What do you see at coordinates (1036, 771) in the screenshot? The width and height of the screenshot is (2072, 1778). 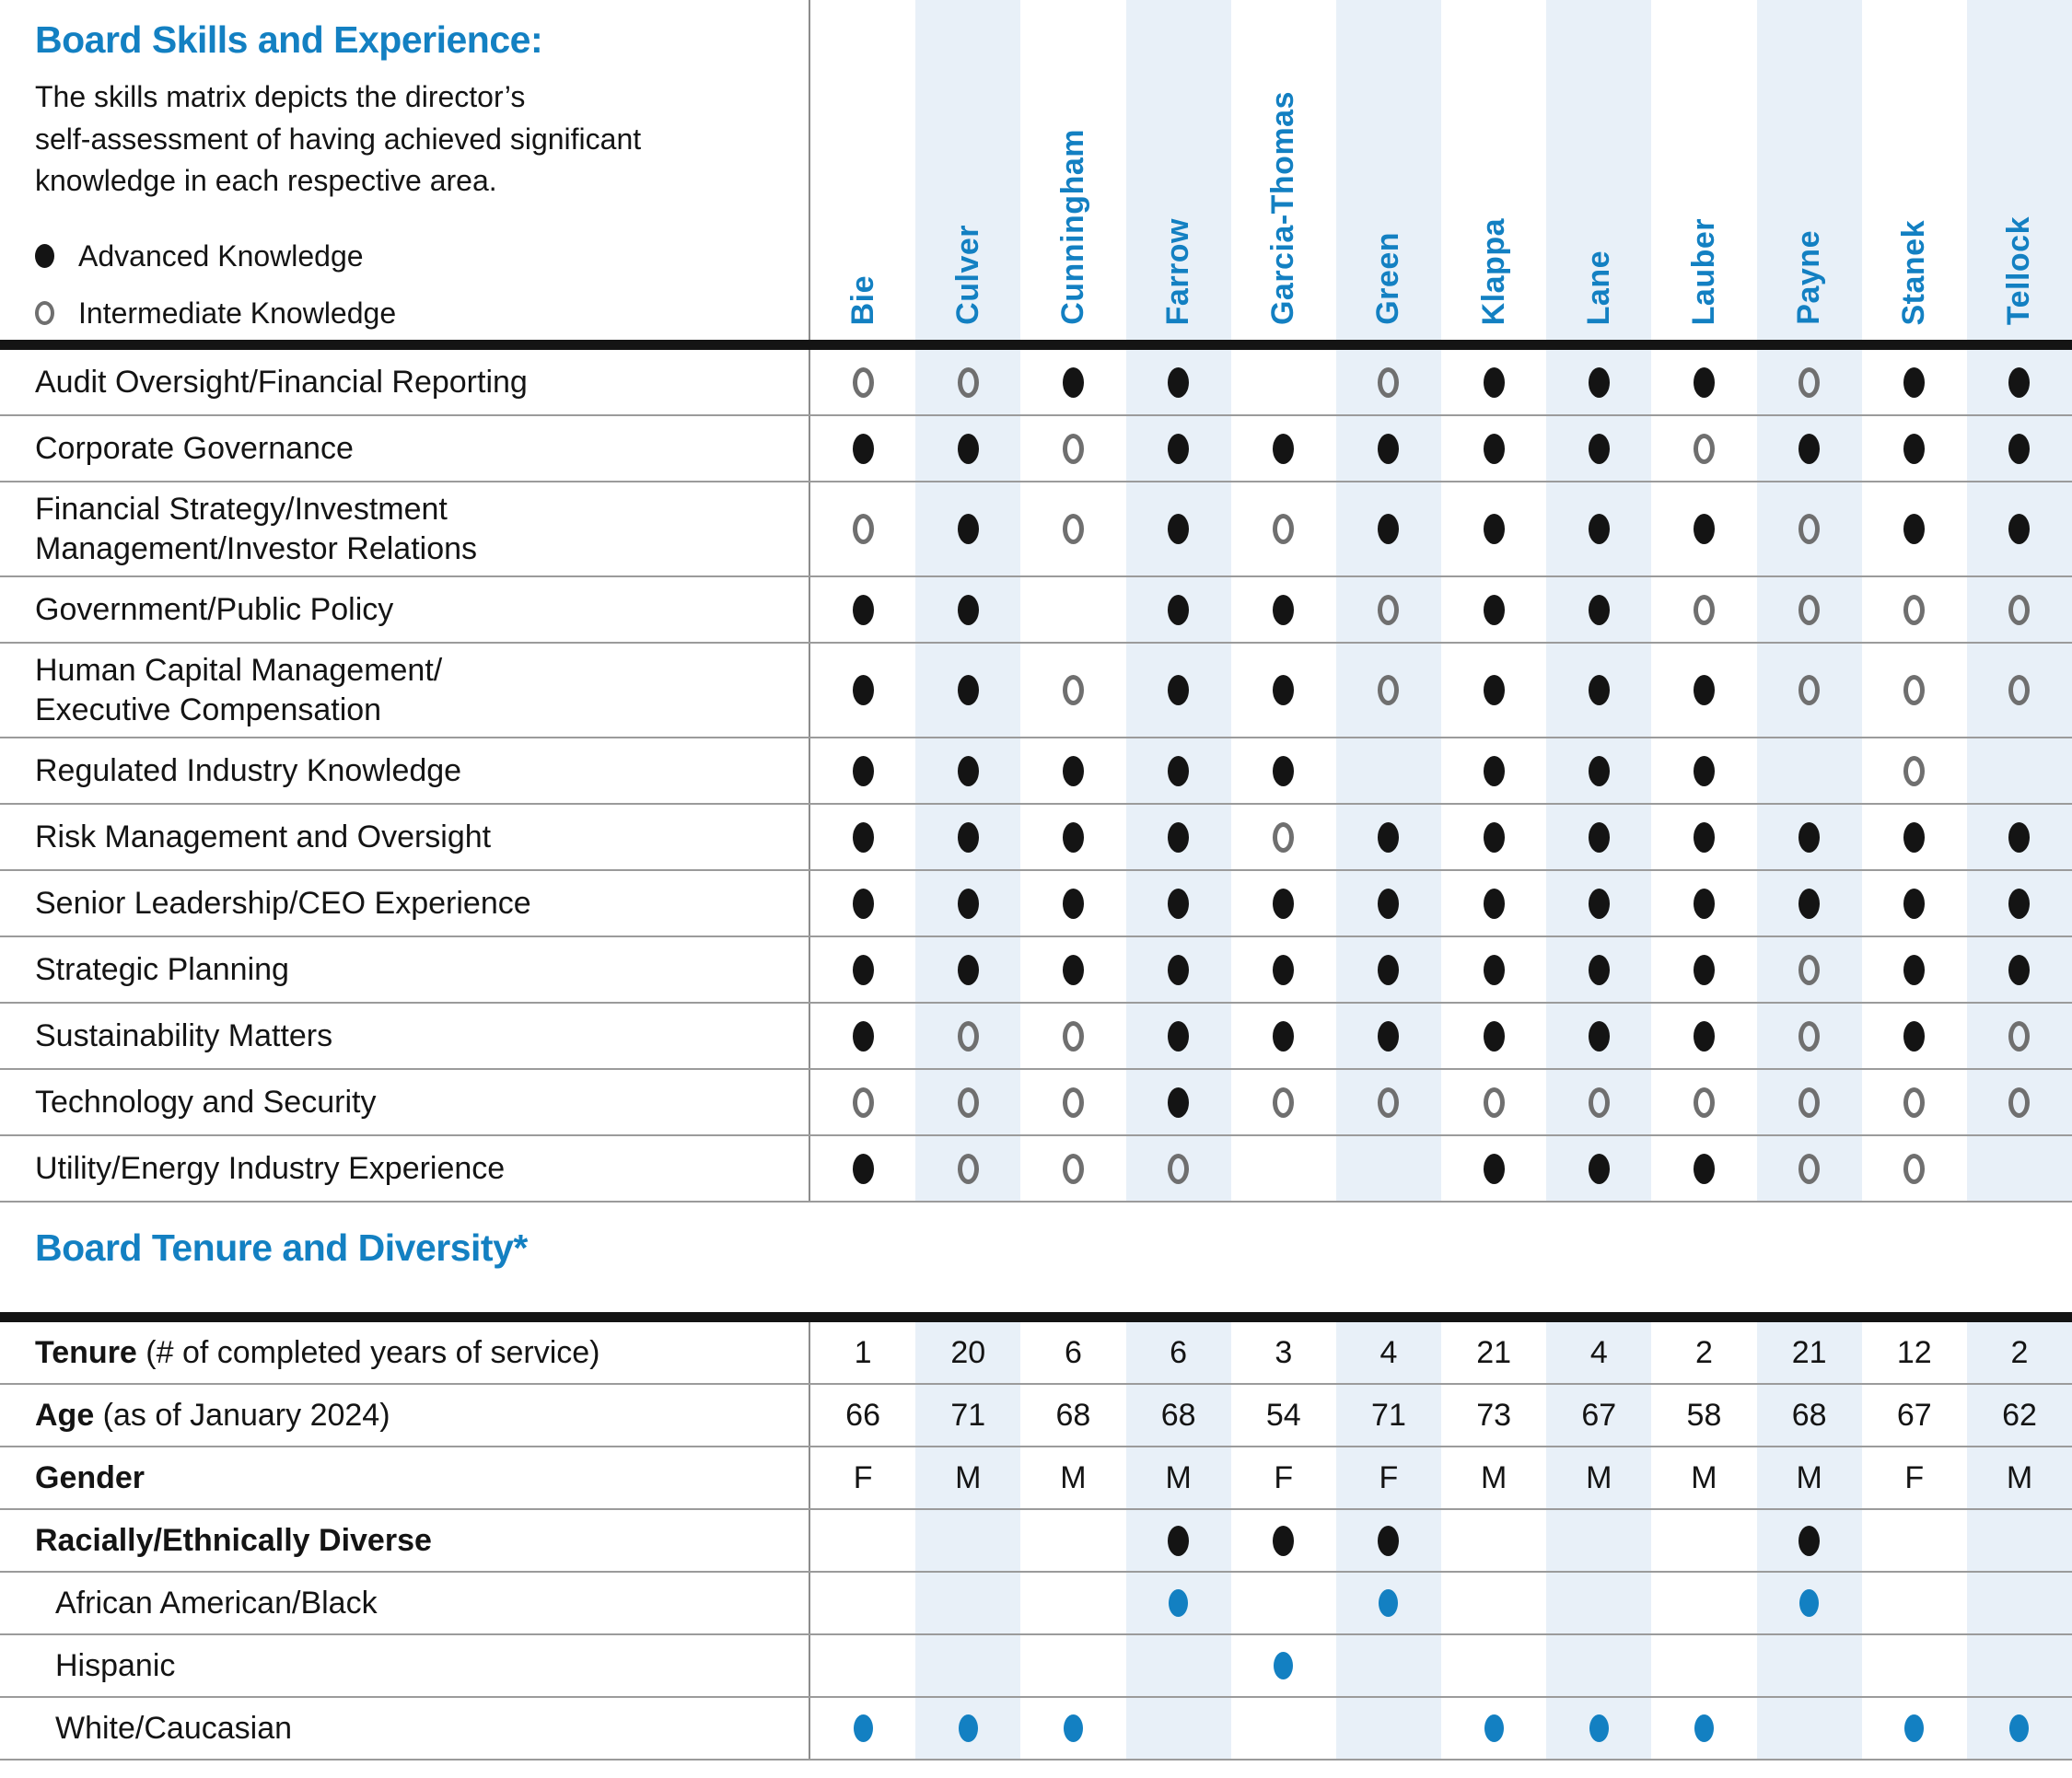 I see `skill-row: Regulated Industry Knowledge` at bounding box center [1036, 771].